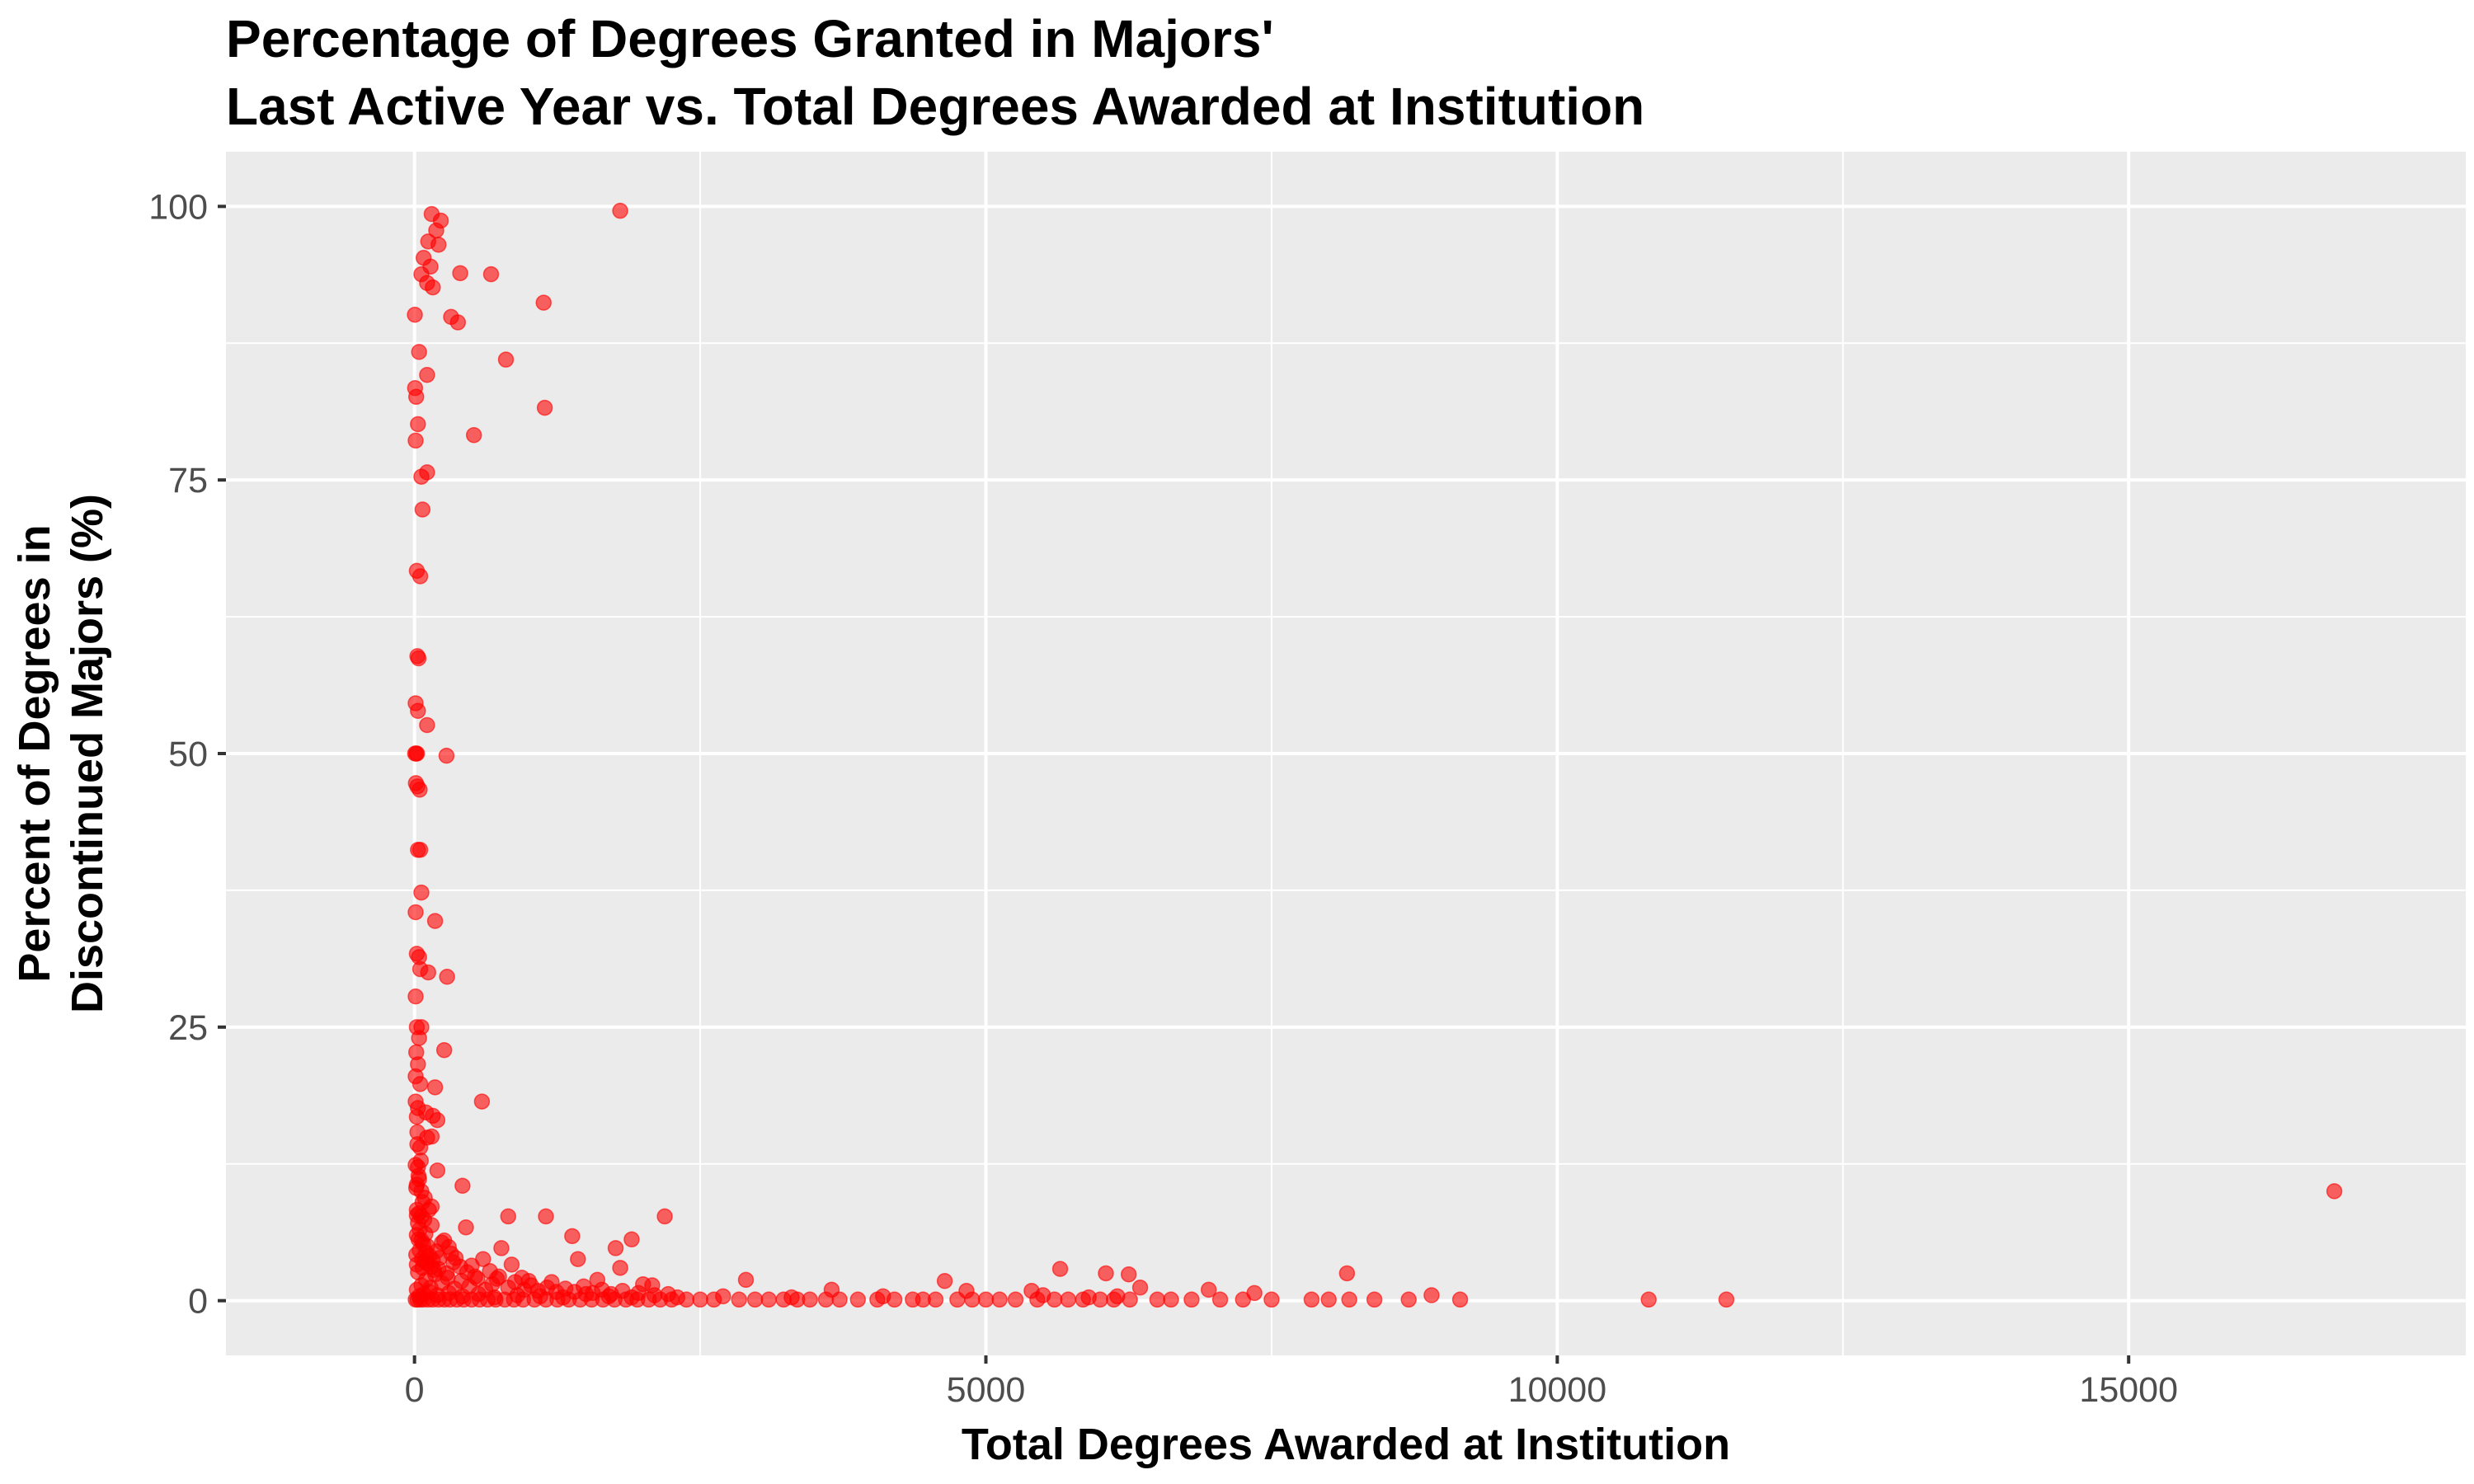  I want to click on y-tick-label: 0, so click(198, 1302).